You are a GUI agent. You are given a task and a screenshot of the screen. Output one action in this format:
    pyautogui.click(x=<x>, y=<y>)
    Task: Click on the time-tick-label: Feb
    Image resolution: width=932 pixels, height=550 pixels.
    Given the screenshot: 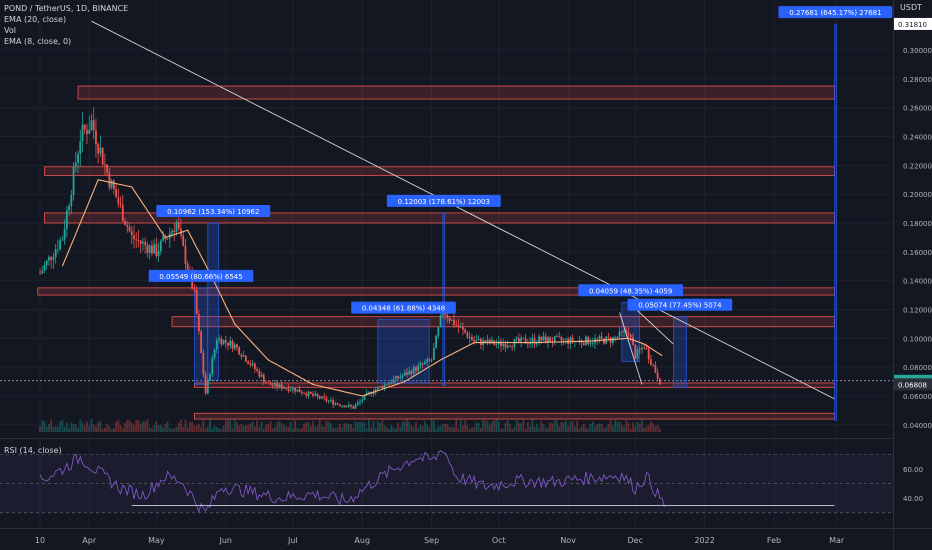 What is the action you would take?
    pyautogui.click(x=774, y=540)
    